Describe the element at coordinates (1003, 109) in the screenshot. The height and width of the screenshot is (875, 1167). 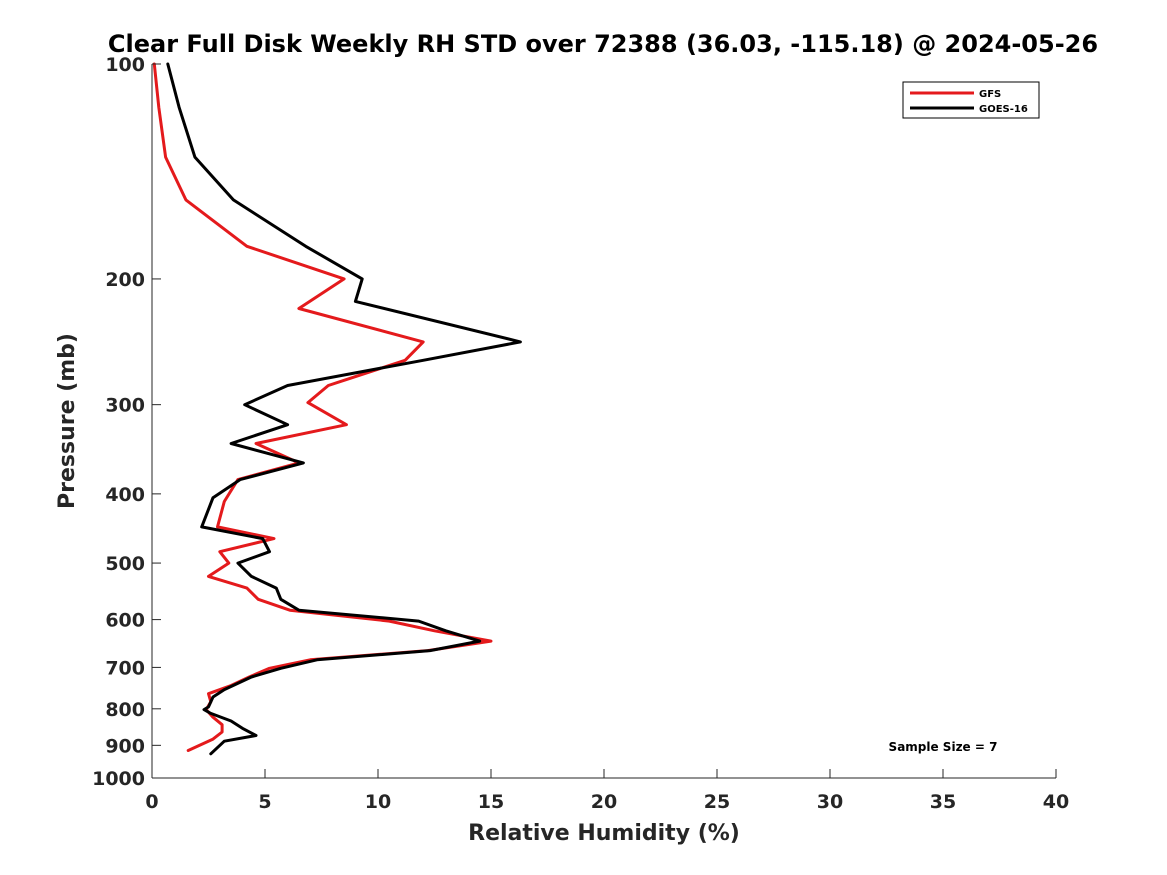
I see `legend-entry-label: GOES-16` at that location.